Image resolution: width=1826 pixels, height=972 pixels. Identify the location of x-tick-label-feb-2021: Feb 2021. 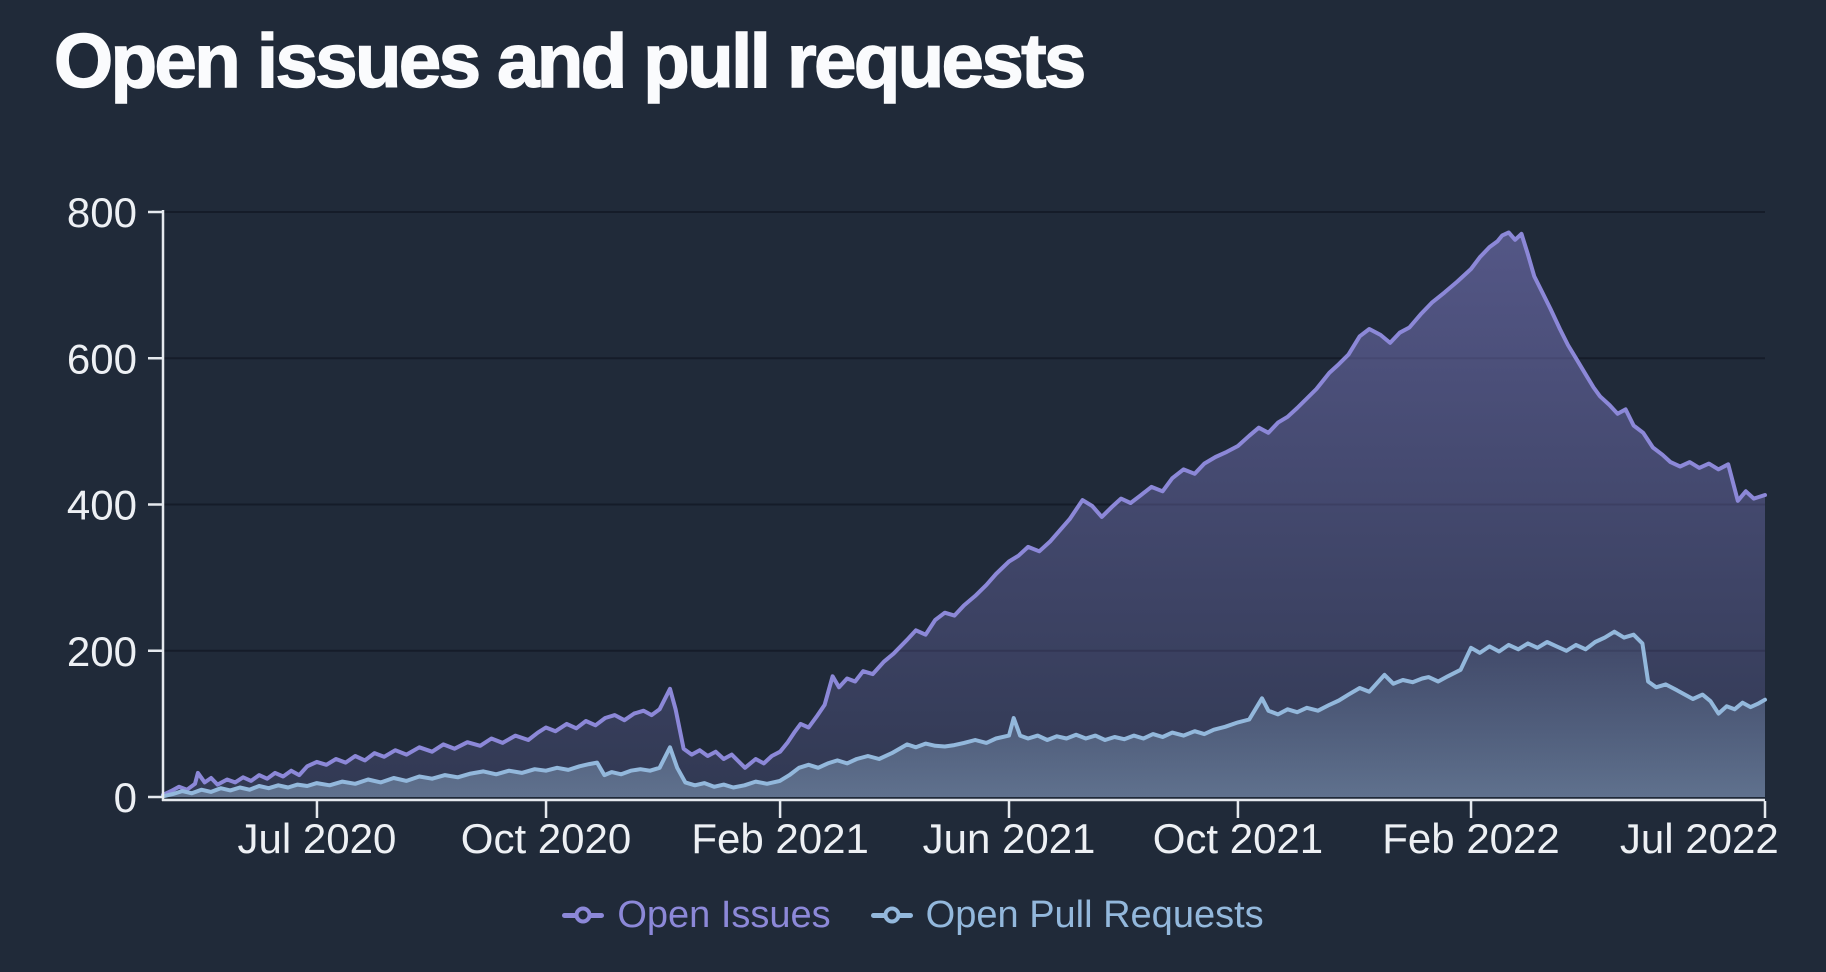
(779, 838).